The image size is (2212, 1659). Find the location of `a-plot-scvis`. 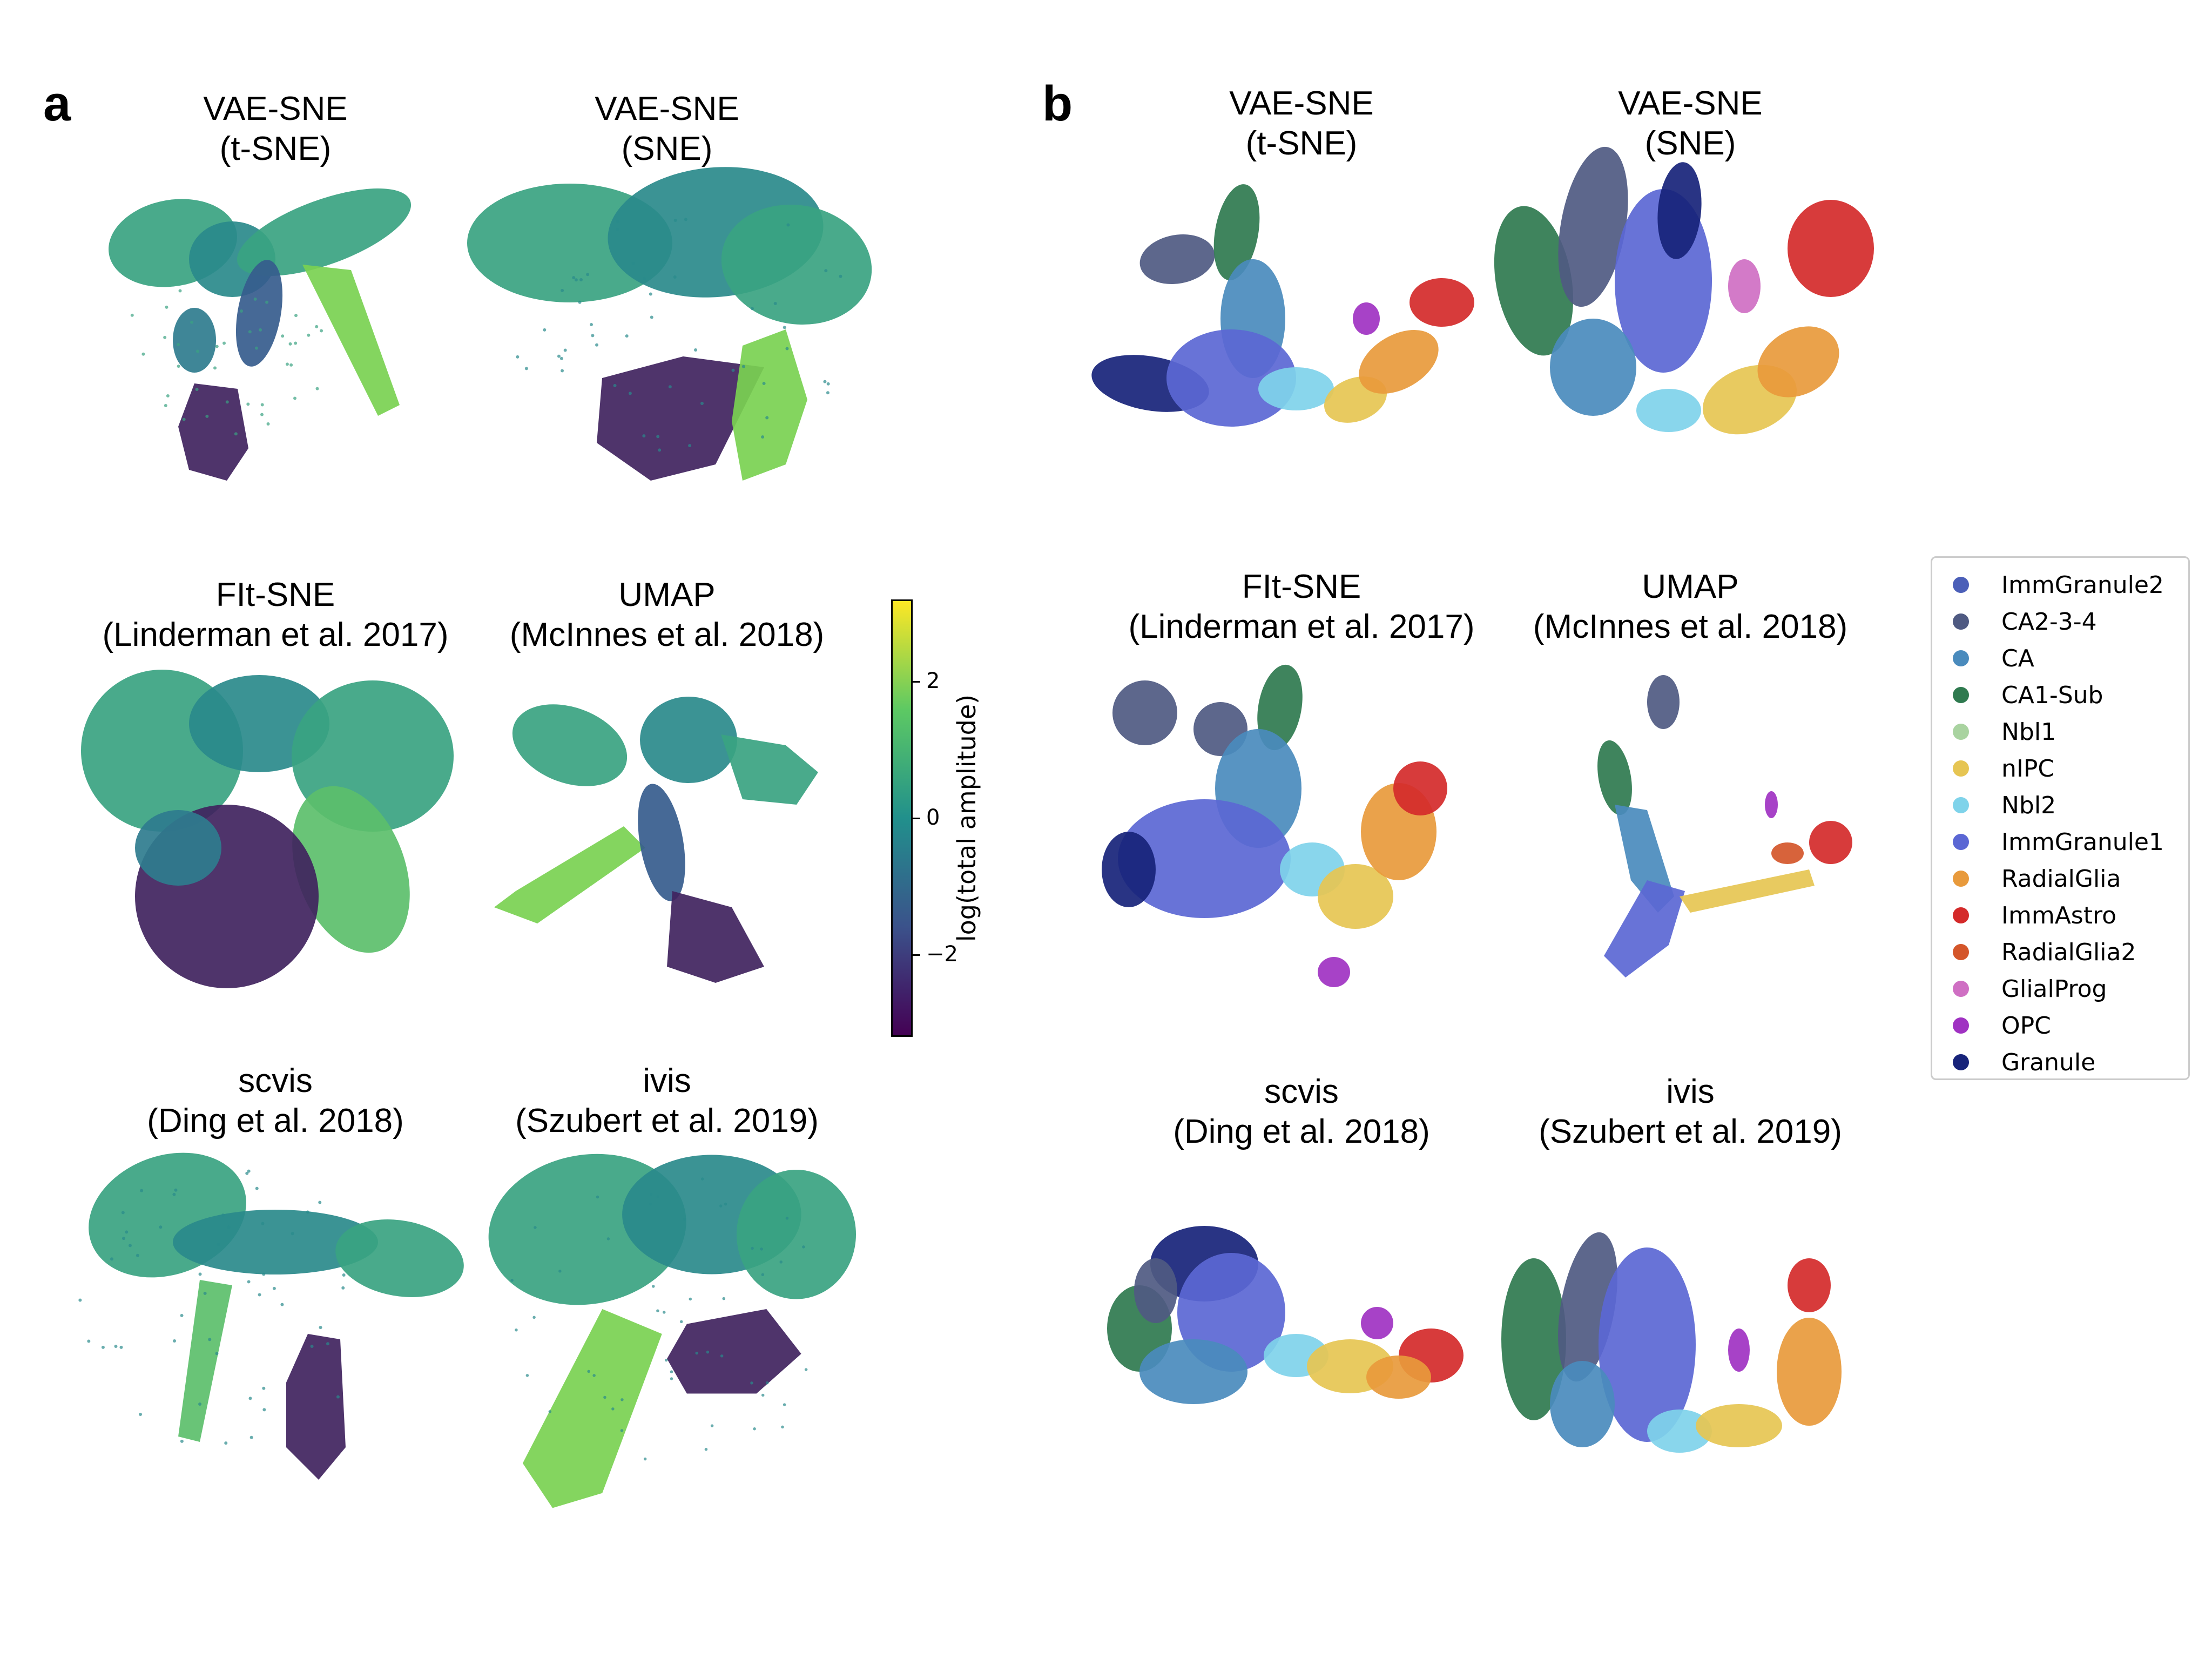

a-plot-scvis is located at coordinates (275, 1334).